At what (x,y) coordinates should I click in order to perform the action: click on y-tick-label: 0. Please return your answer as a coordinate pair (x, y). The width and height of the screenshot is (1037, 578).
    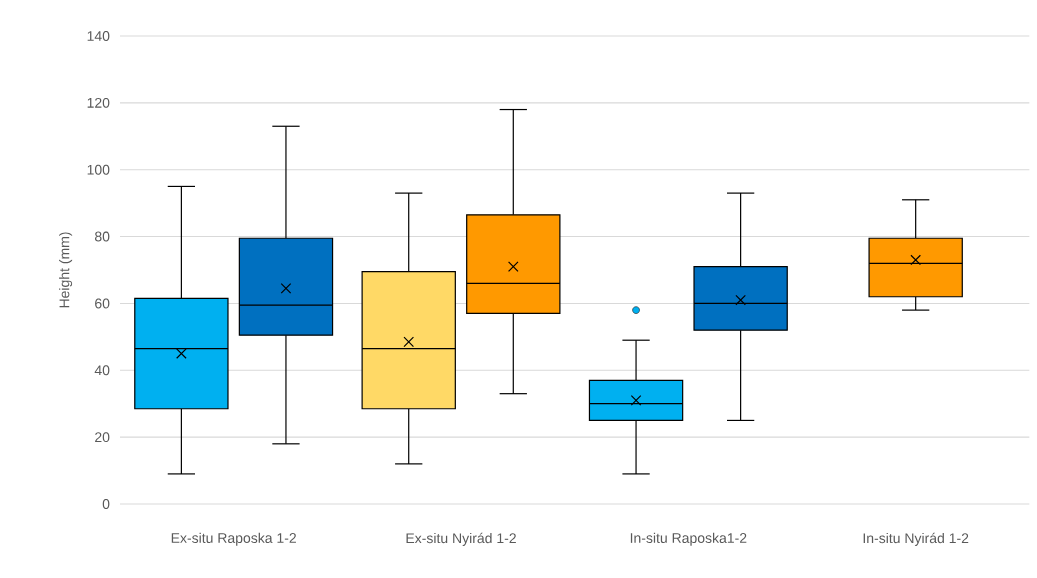
    Looking at the image, I should click on (106, 504).